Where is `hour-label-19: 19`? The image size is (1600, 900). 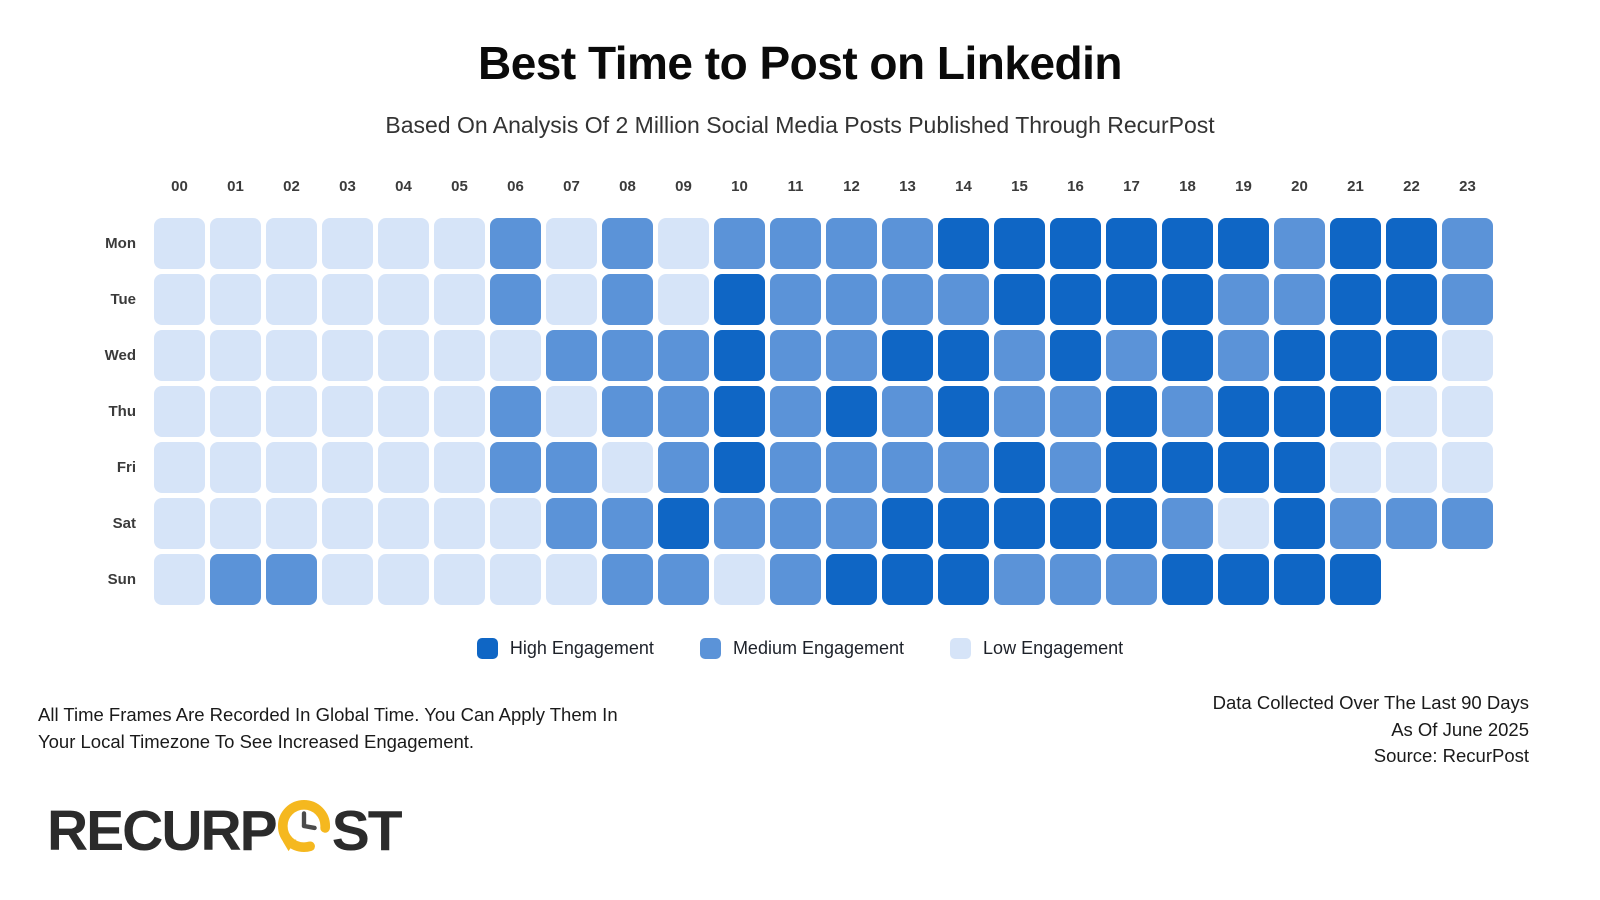 hour-label-19: 19 is located at coordinates (1243, 186).